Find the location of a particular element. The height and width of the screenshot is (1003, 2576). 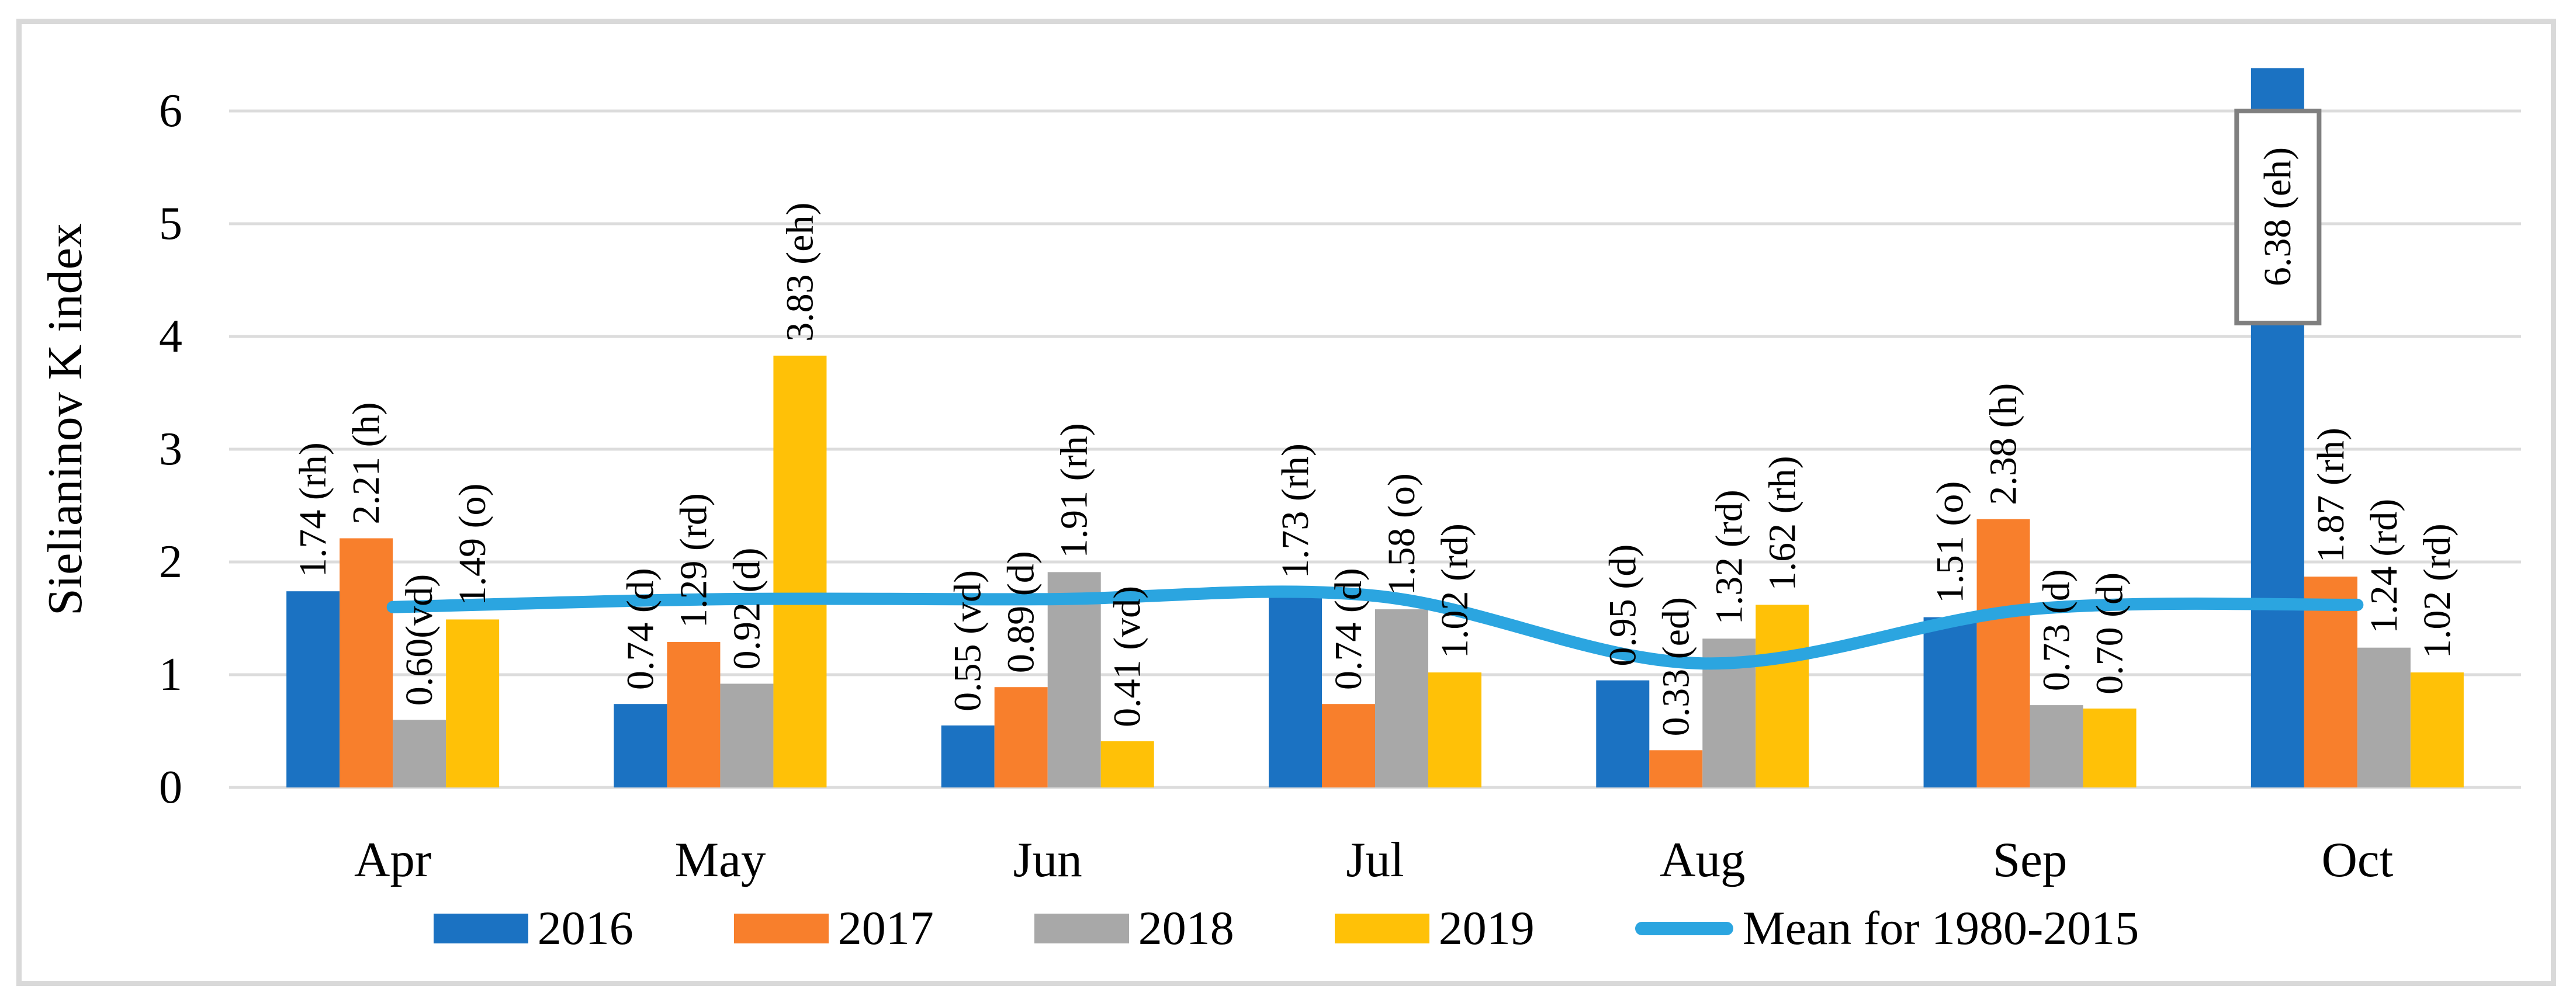

legend-label: 2019 is located at coordinates (1486, 928).